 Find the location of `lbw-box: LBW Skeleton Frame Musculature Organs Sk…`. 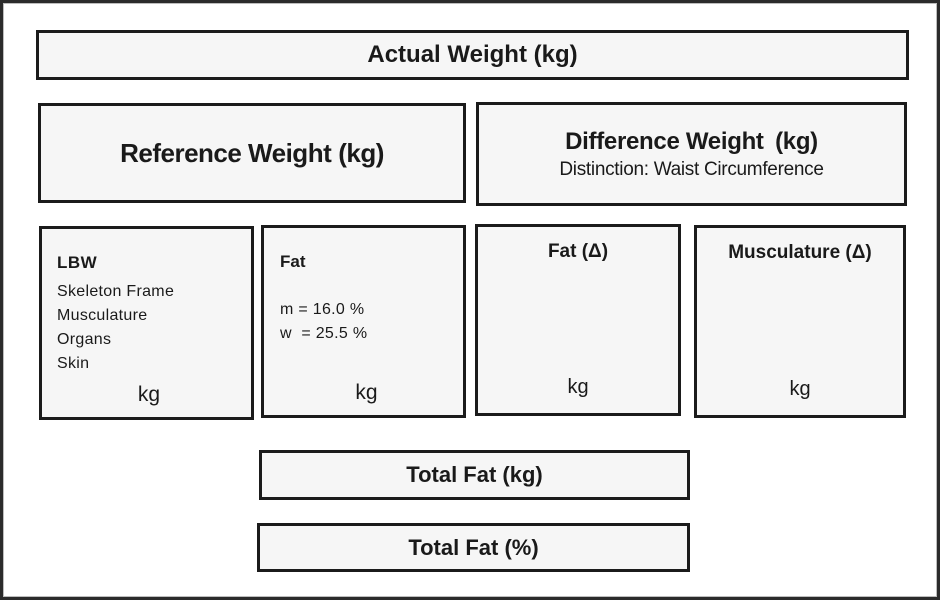

lbw-box: LBW Skeleton Frame Musculature Organs Sk… is located at coordinates (146, 323).